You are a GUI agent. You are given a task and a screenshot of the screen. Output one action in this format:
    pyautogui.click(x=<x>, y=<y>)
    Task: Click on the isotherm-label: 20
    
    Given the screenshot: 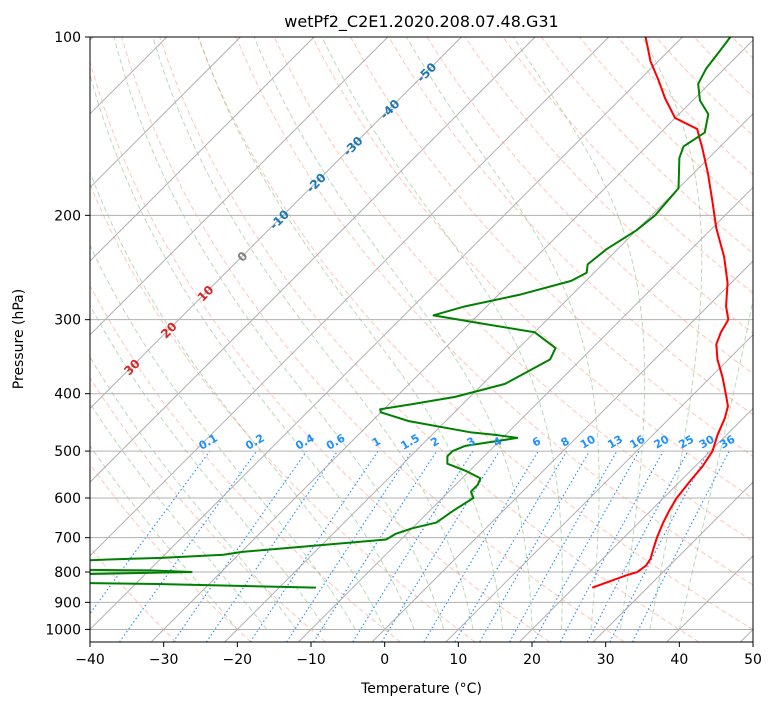 What is the action you would take?
    pyautogui.click(x=169, y=330)
    